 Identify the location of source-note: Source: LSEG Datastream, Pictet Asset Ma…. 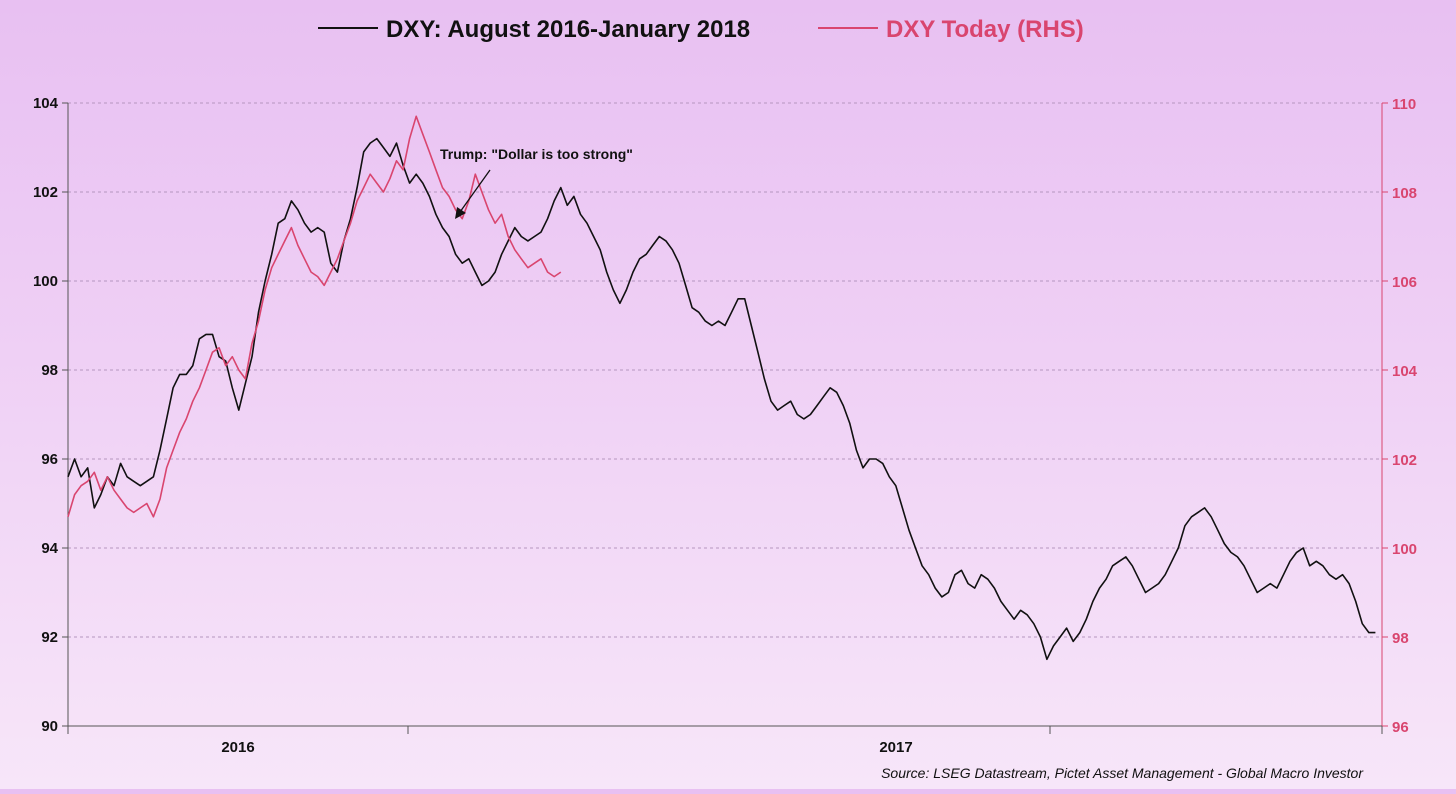
(1122, 773).